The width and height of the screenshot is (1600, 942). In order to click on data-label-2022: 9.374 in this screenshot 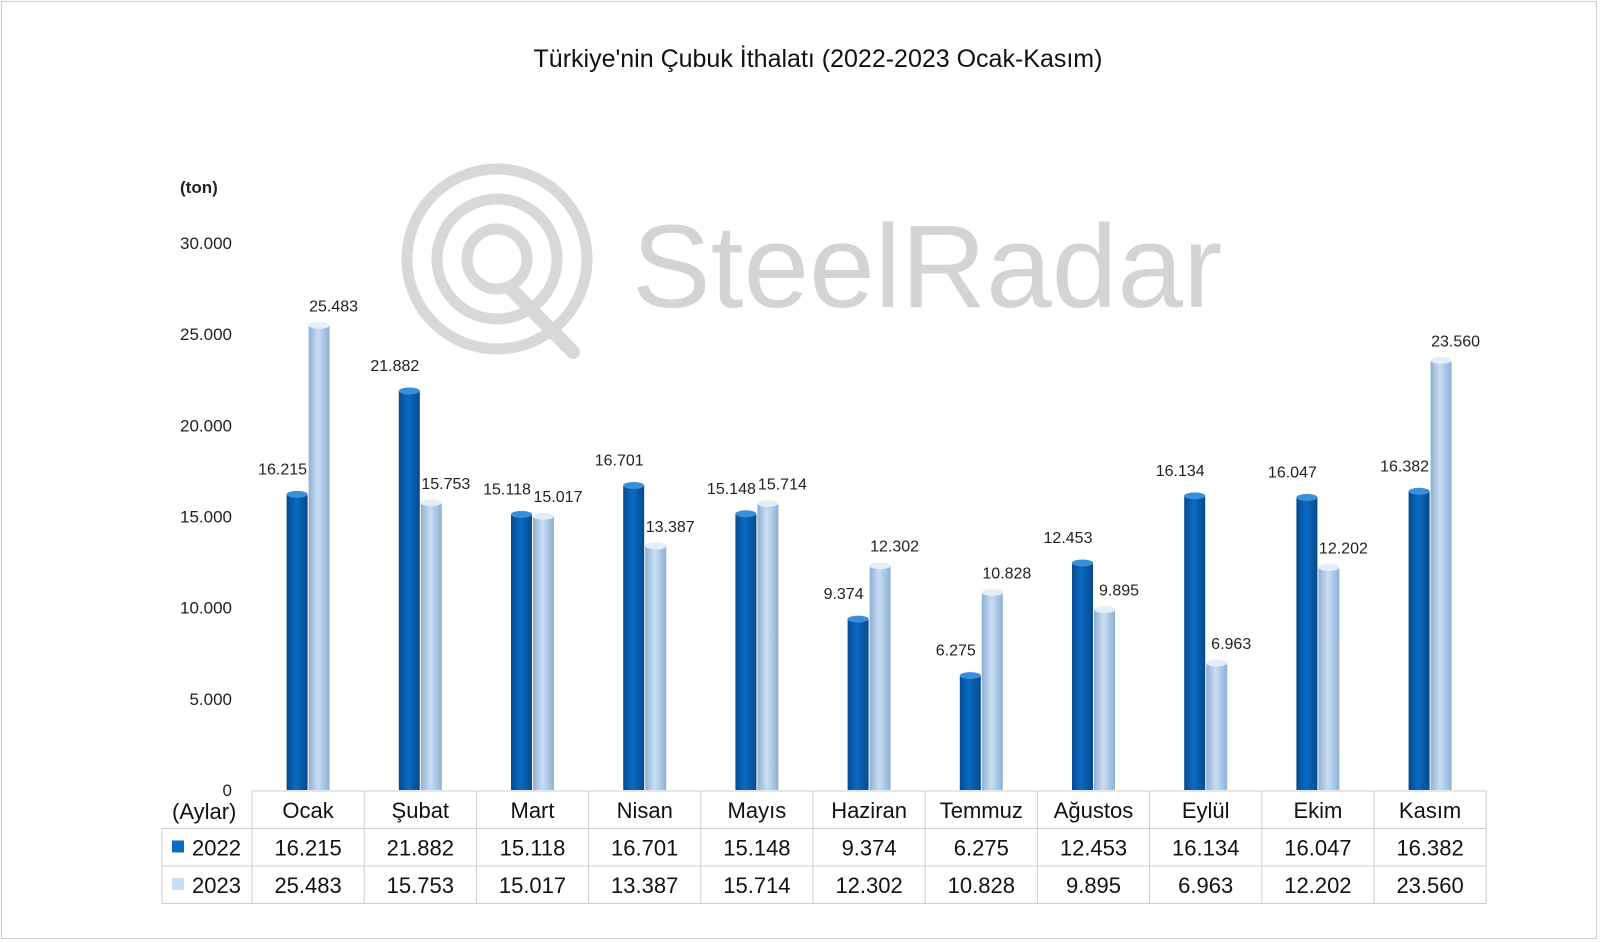, I will do `click(844, 594)`.